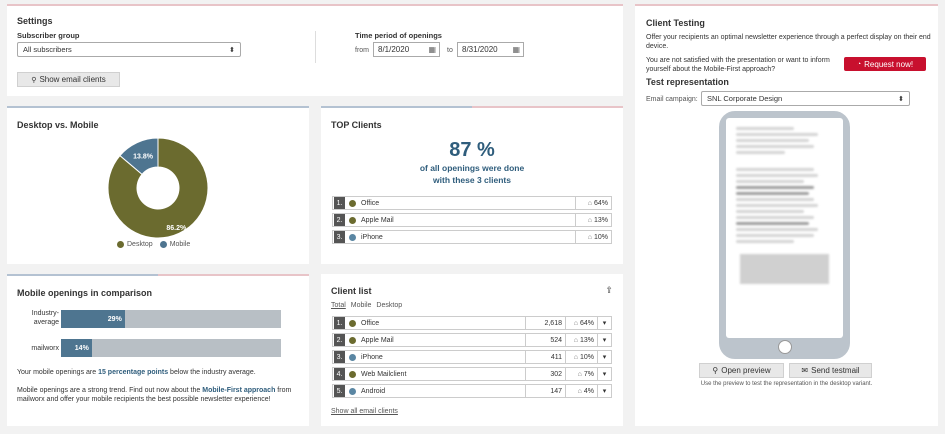  What do you see at coordinates (129, 49) in the screenshot?
I see `subscriber-group-select: All subscribers ⬍` at bounding box center [129, 49].